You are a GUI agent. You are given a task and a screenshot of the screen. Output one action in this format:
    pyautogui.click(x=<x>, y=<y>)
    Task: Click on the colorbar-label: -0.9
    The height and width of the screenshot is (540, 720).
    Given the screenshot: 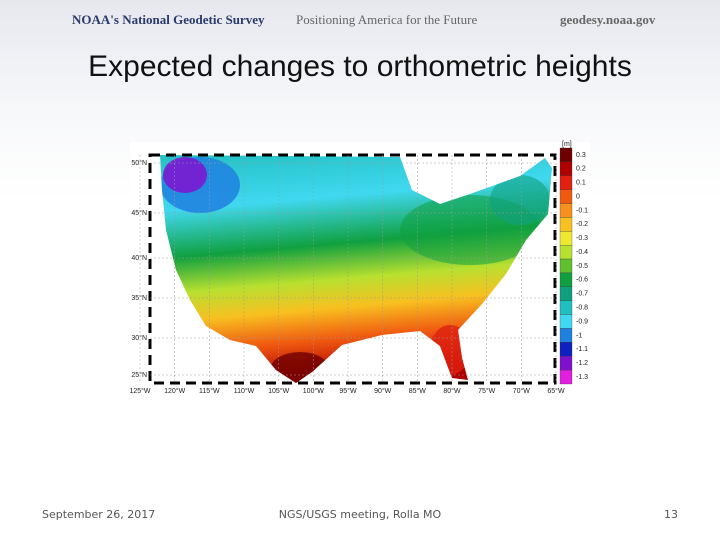 What is the action you would take?
    pyautogui.click(x=582, y=321)
    